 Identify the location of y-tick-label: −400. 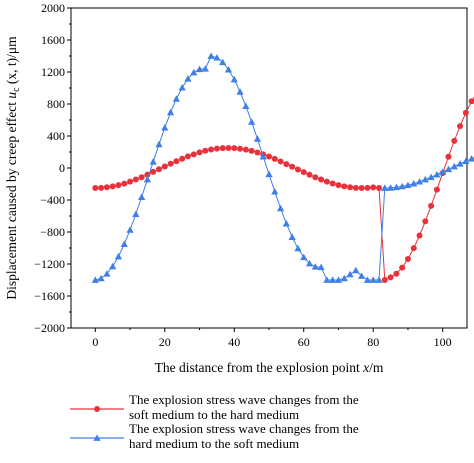
(52, 200).